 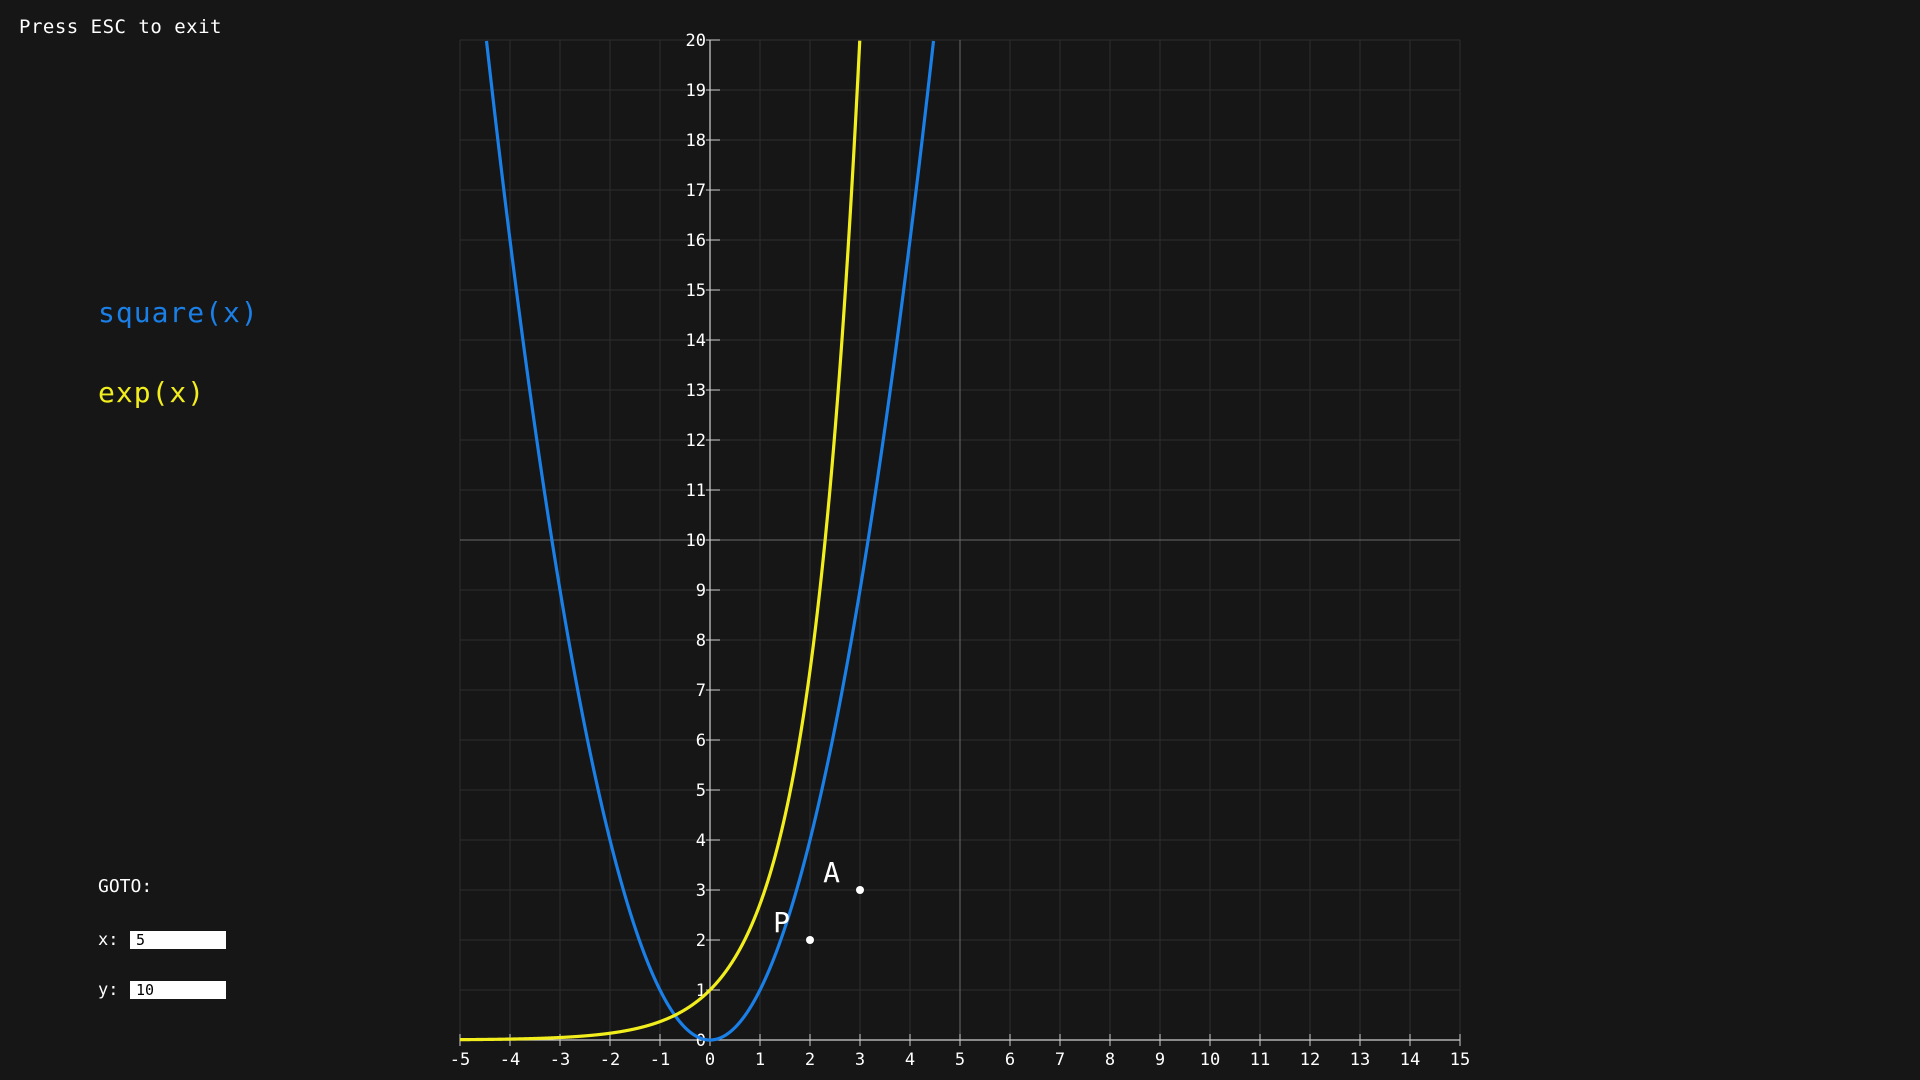 What do you see at coordinates (760, 1060) in the screenshot?
I see `x-tick-label: 1` at bounding box center [760, 1060].